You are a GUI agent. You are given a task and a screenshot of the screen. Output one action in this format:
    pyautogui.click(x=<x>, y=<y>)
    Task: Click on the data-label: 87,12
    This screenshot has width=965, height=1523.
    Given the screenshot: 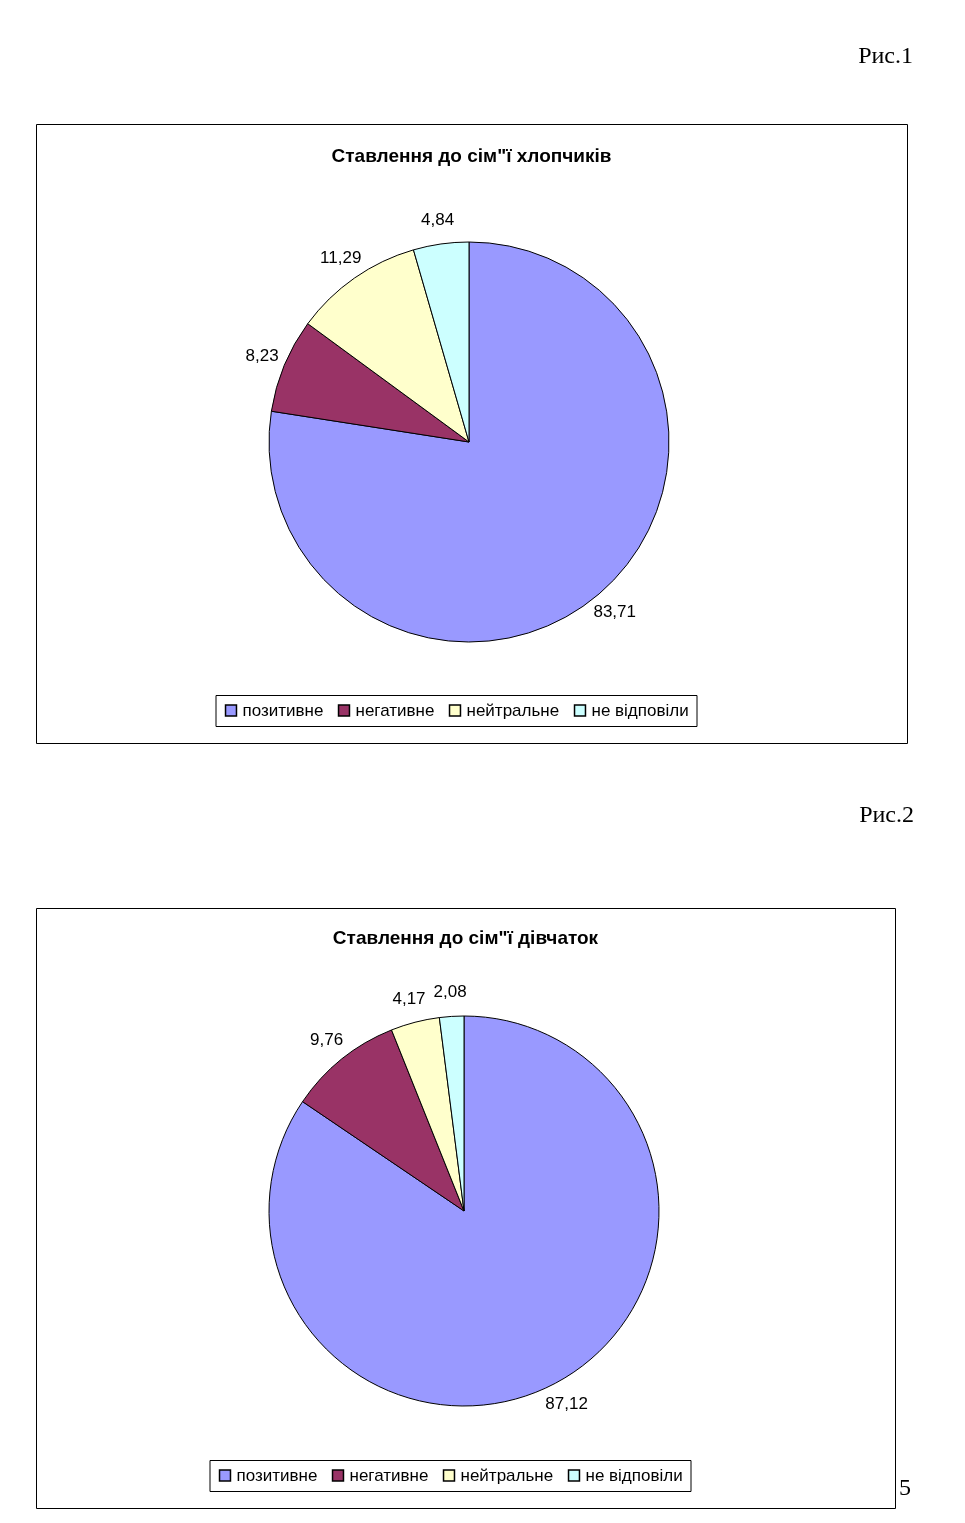 What is the action you would take?
    pyautogui.click(x=566, y=1404)
    